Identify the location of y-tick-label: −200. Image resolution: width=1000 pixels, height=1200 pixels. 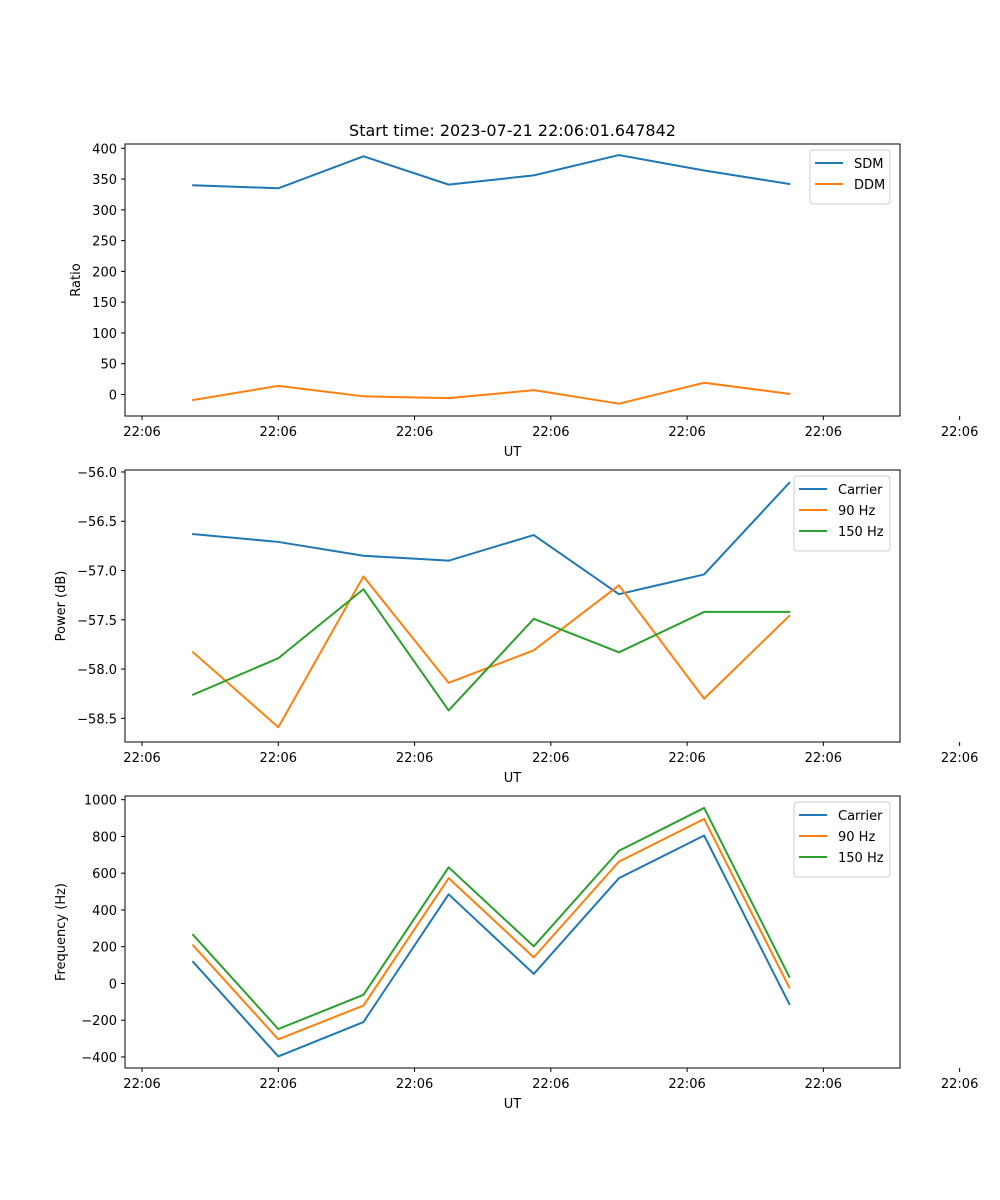
(99, 1021).